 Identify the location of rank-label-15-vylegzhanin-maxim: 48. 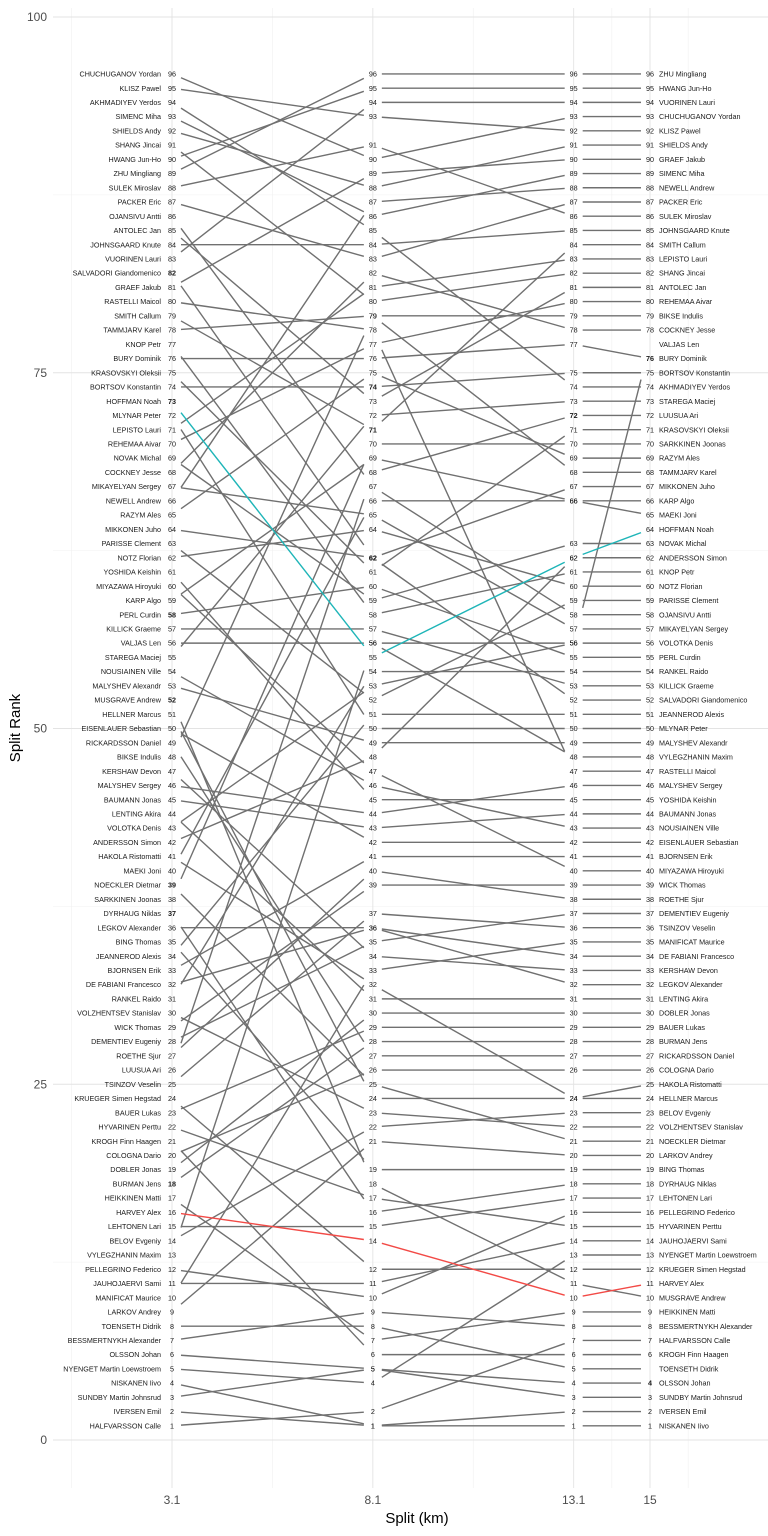
(650, 757).